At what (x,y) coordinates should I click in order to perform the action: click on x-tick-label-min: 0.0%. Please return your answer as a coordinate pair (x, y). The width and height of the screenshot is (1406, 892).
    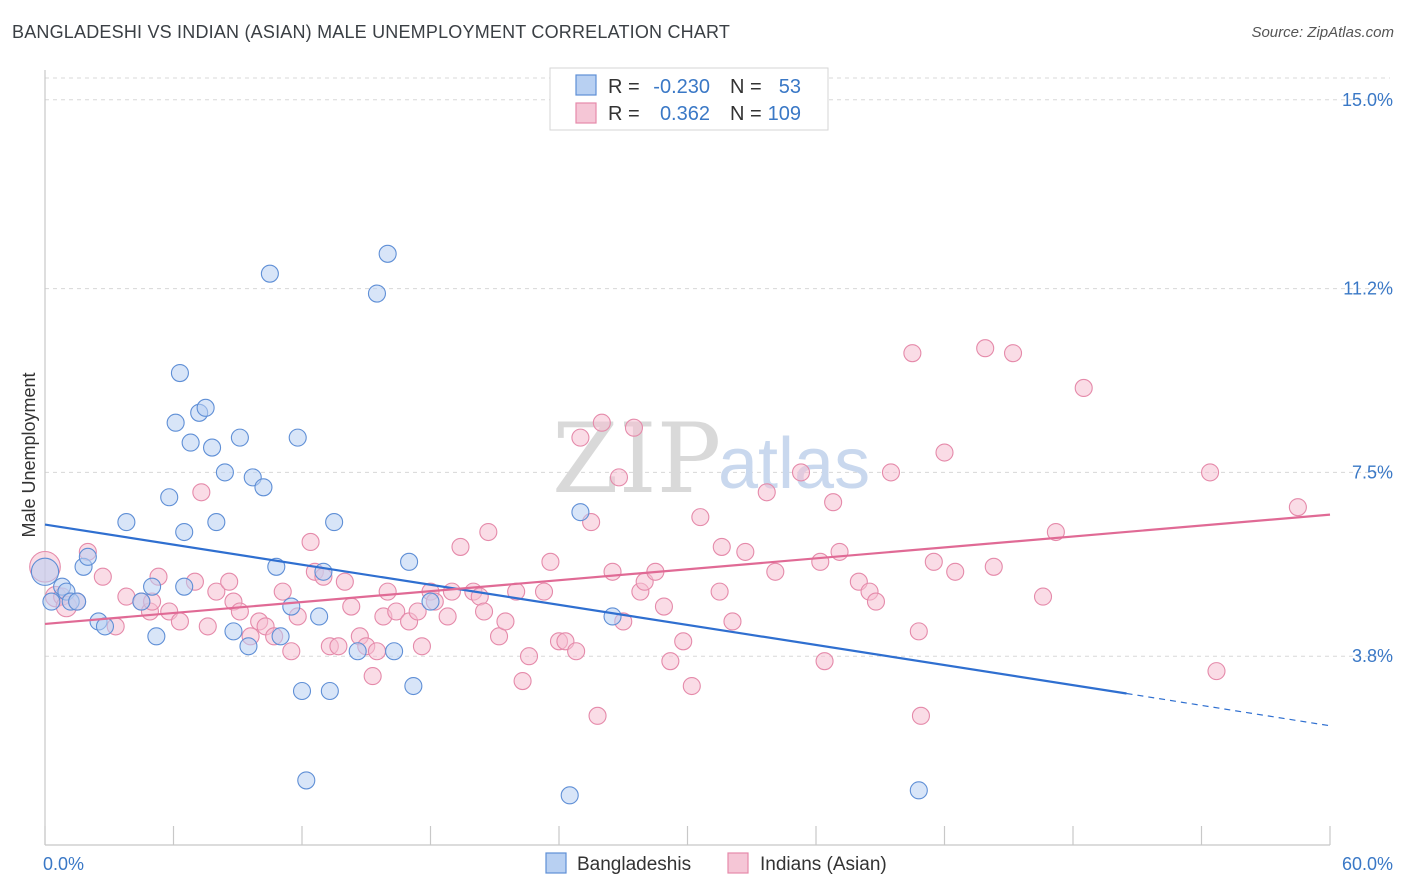
    Looking at the image, I should click on (63, 864).